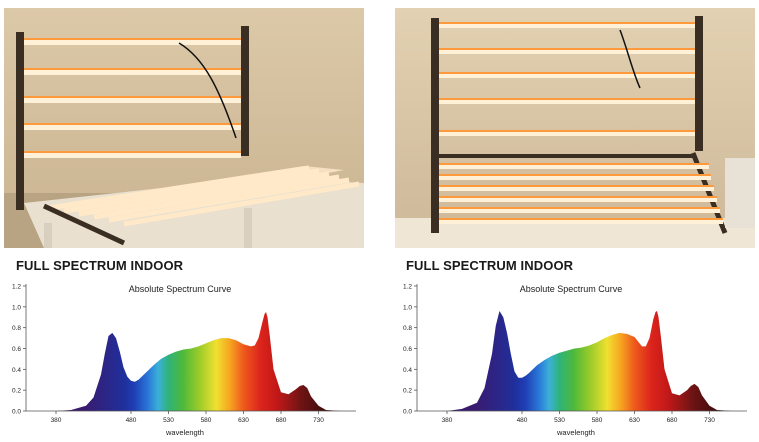  I want to click on chart-heading-left: FULL SPECTRUM INDOOR, so click(100, 265).